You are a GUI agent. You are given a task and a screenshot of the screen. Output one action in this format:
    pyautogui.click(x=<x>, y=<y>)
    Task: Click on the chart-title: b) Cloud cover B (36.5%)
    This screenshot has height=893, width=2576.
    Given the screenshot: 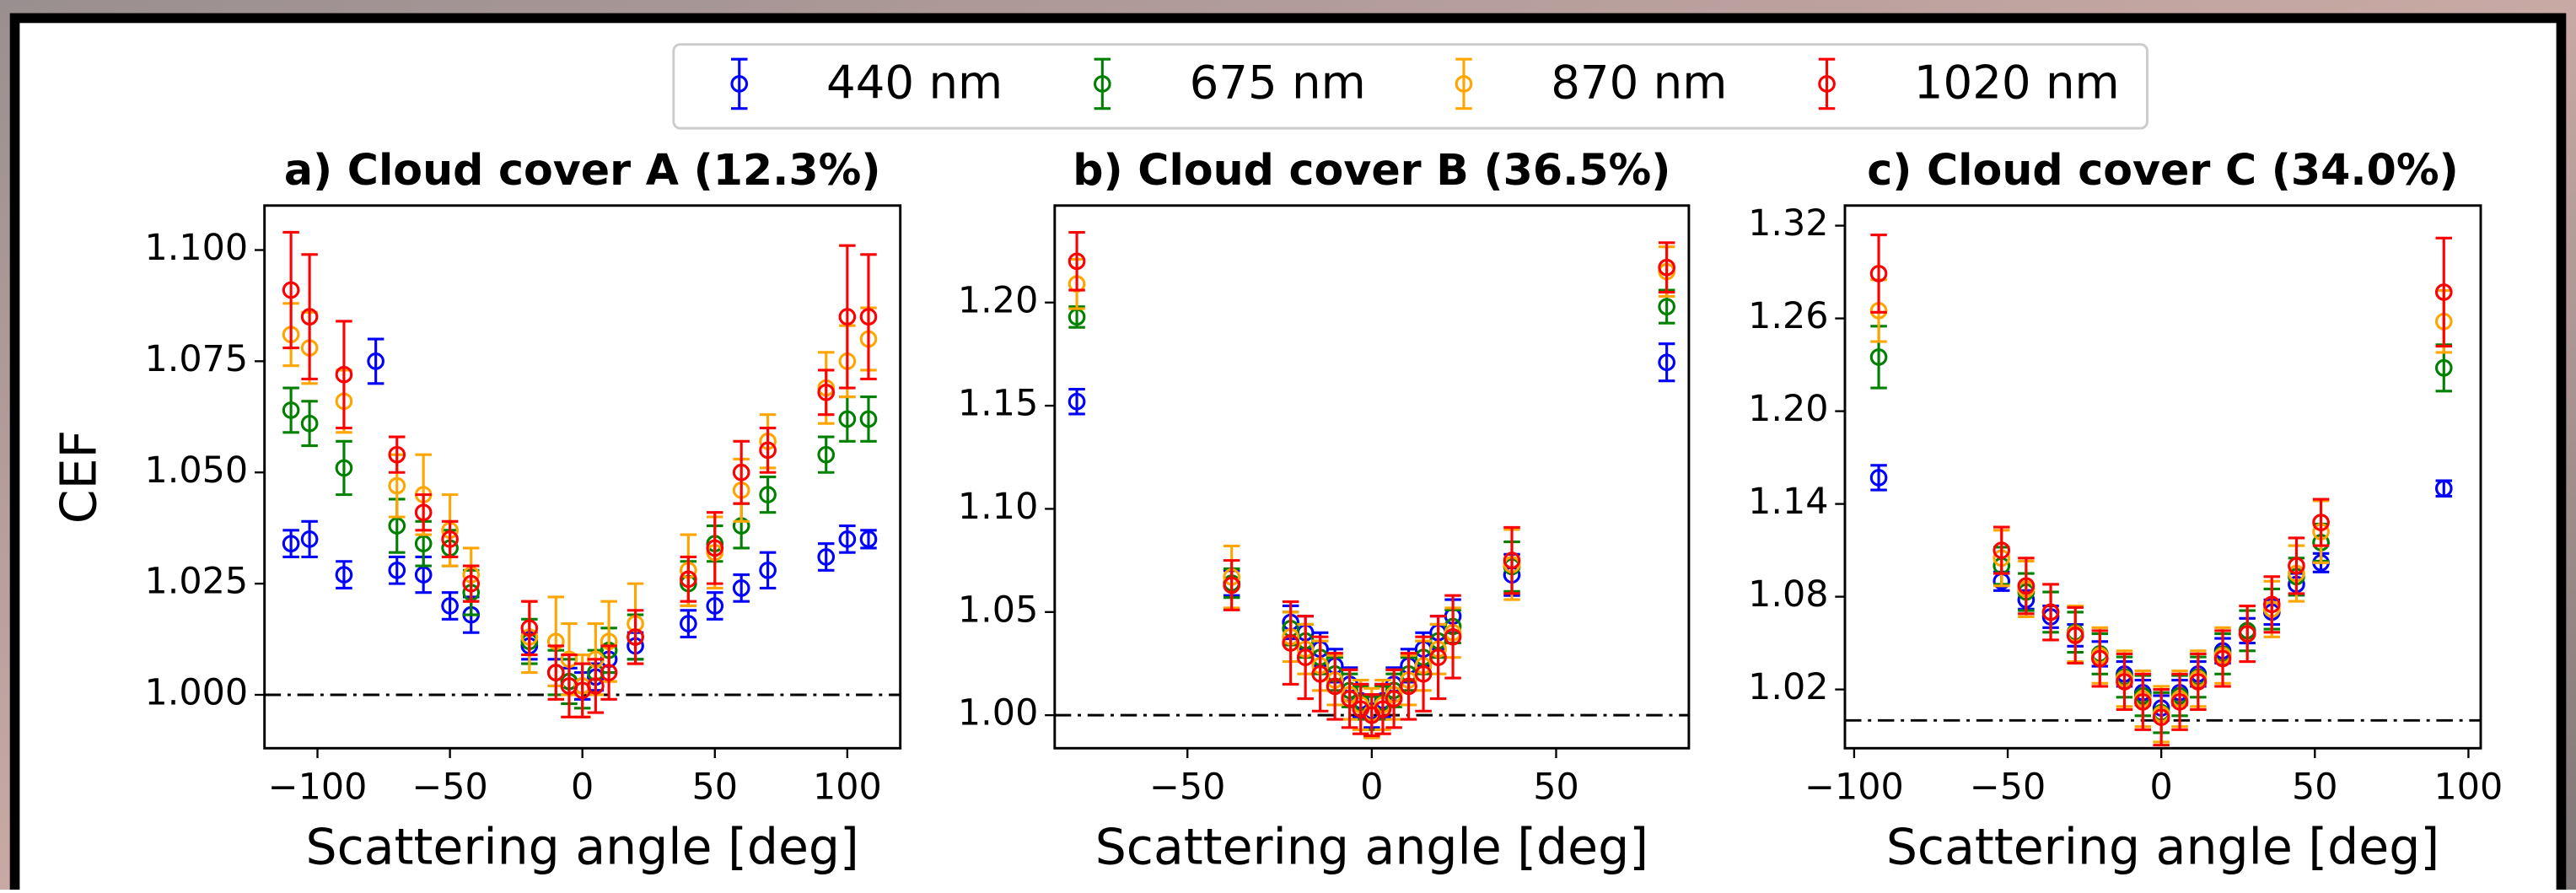 What is the action you would take?
    pyautogui.click(x=1371, y=170)
    